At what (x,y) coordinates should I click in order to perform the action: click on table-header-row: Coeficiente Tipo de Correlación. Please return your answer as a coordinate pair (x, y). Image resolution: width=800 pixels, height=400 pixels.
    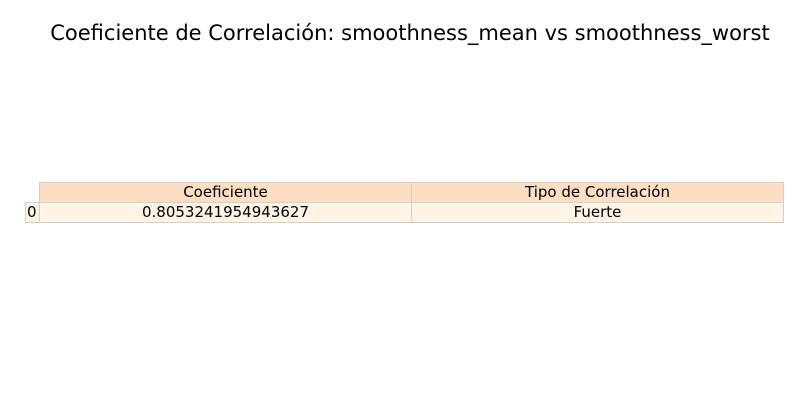
    Looking at the image, I should click on (405, 192).